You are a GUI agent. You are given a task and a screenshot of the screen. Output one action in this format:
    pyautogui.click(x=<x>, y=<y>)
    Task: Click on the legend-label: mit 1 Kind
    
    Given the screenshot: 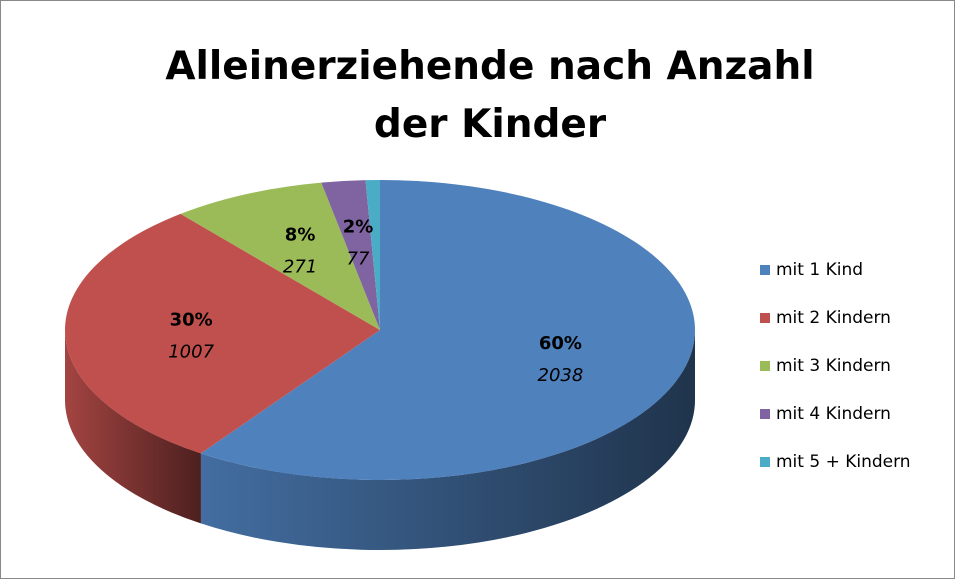 What is the action you would take?
    pyautogui.click(x=819, y=270)
    